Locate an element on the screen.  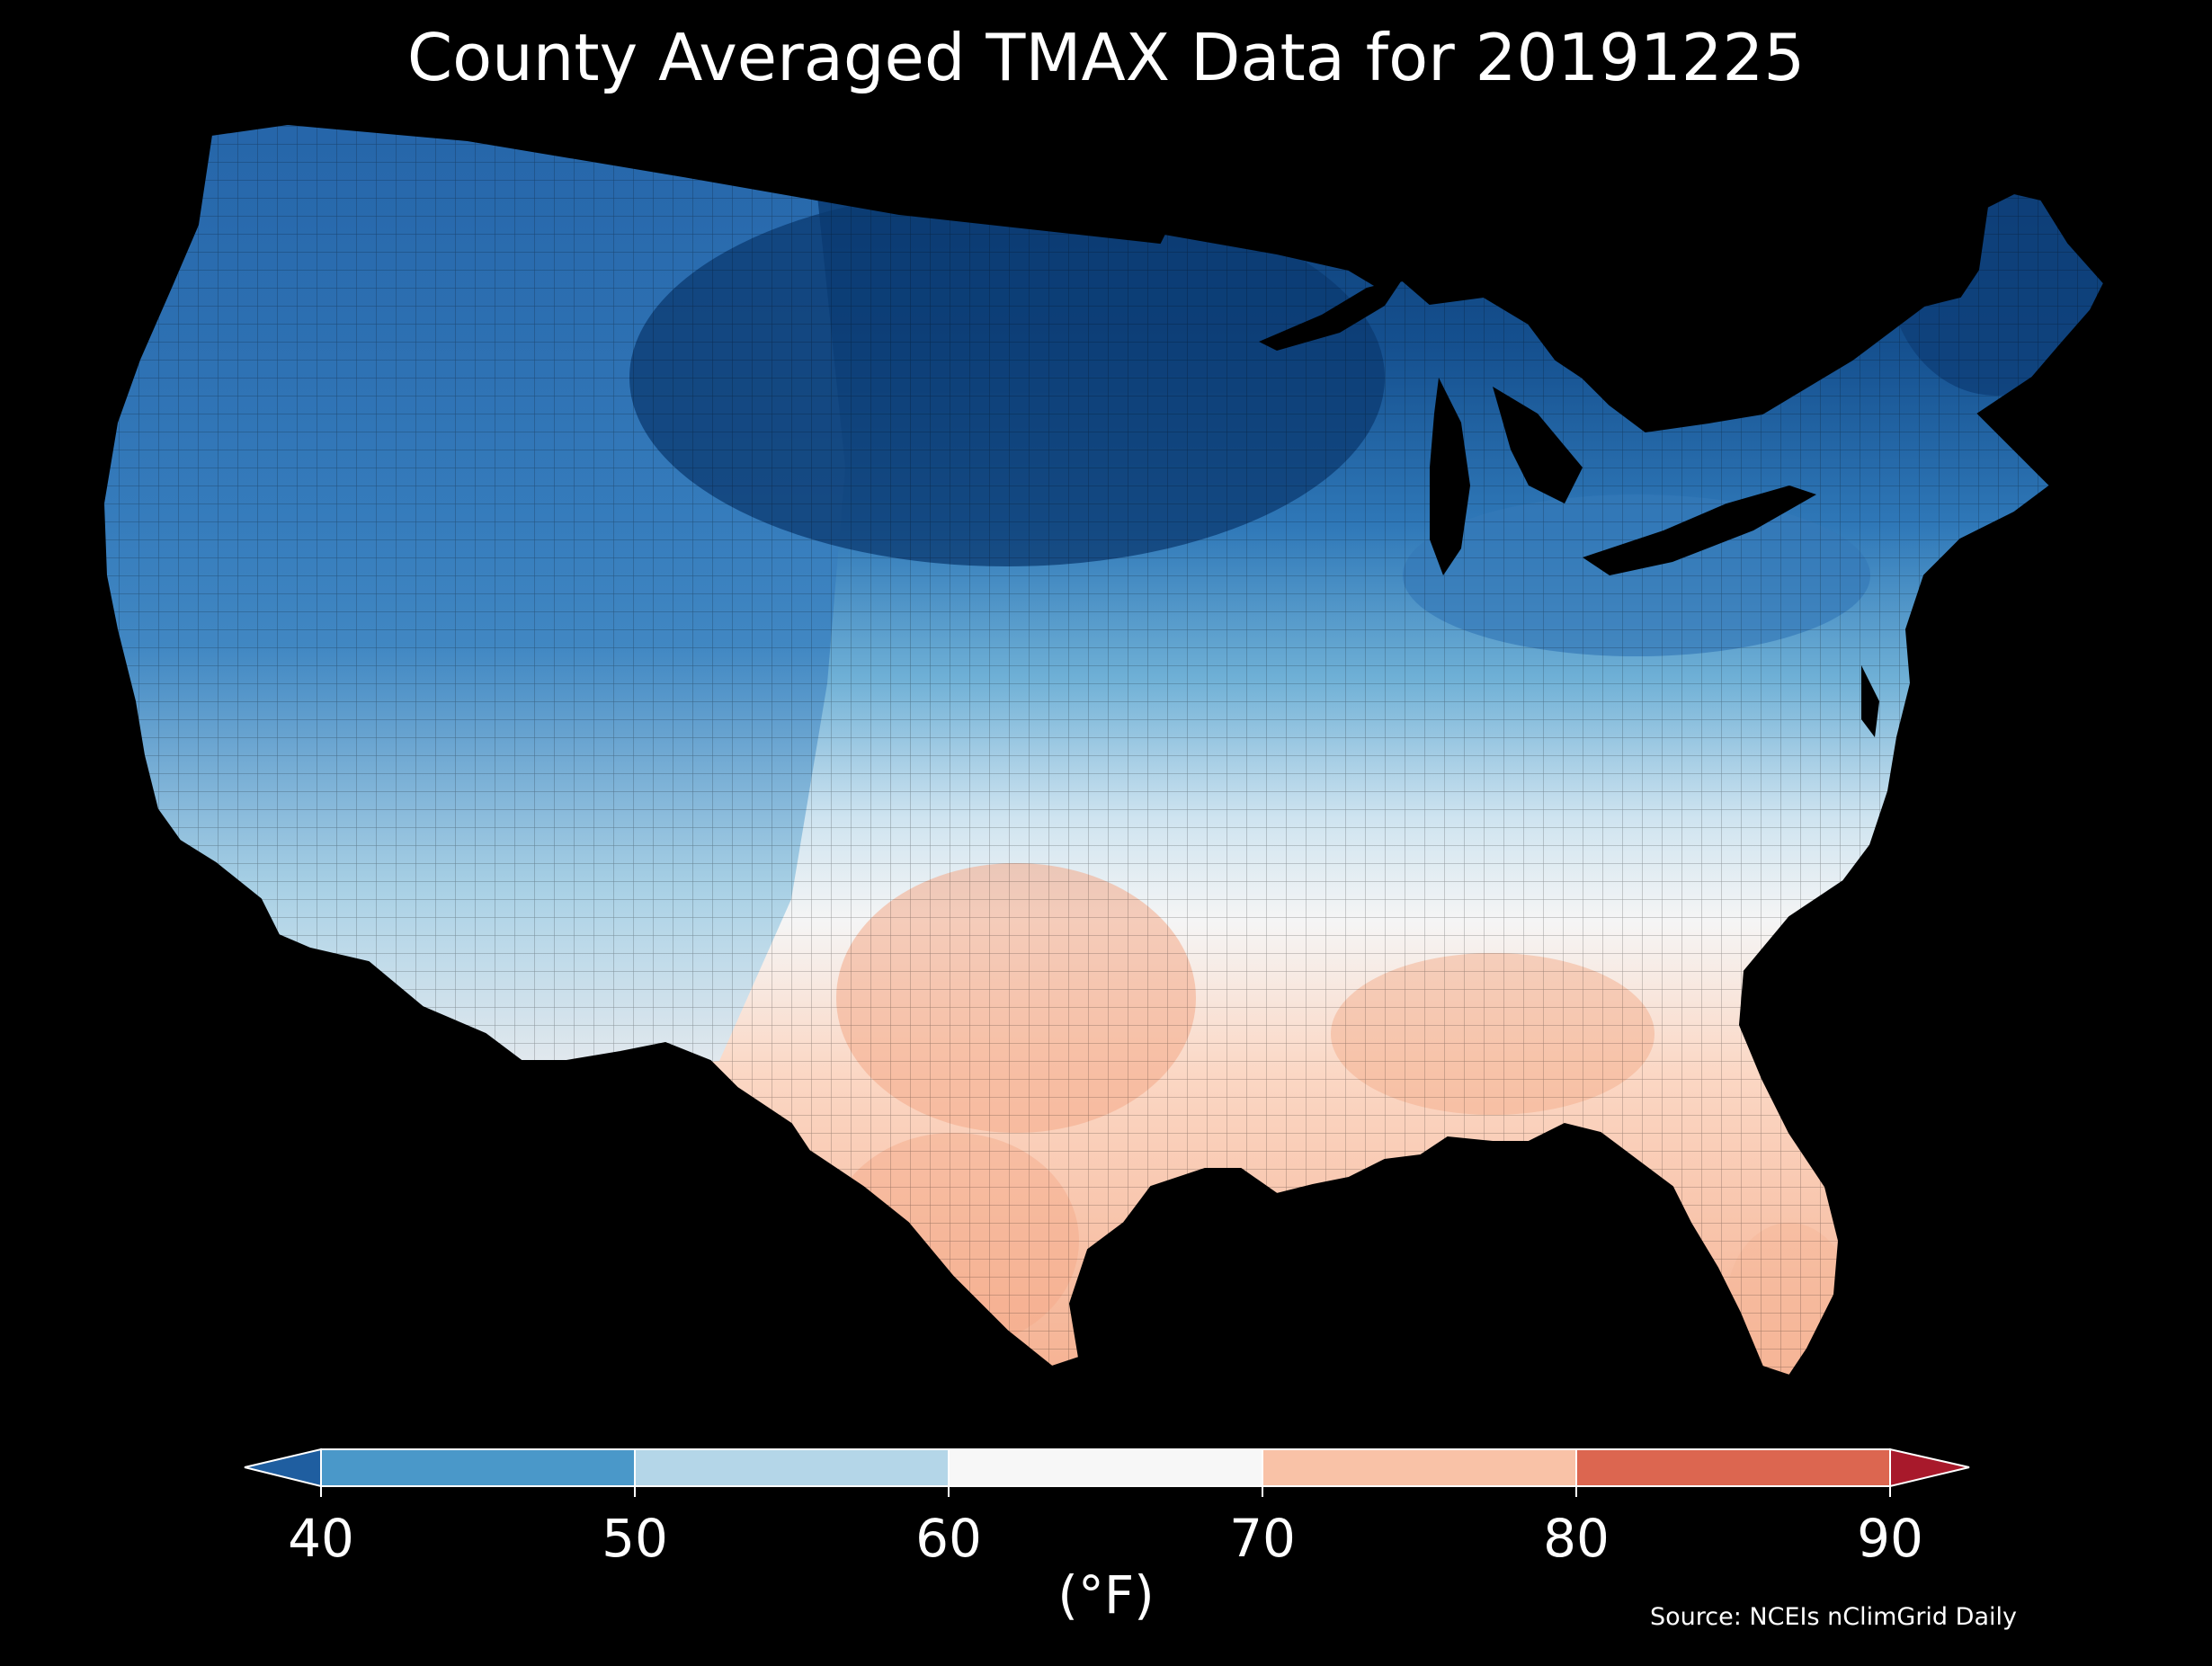
map-title: County Averaged TMAX Data for 20191225 is located at coordinates (1106, 58).